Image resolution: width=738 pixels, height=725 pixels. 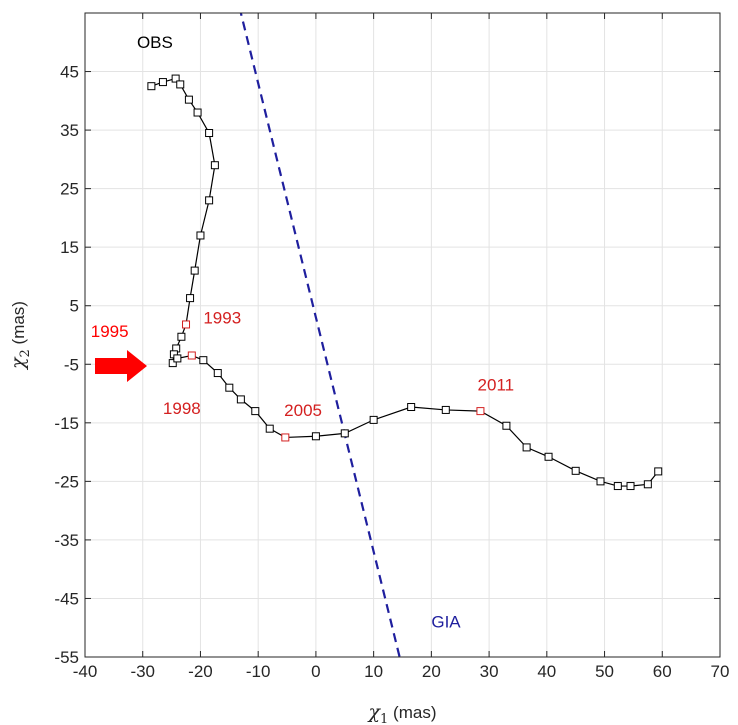 What do you see at coordinates (110, 331) in the screenshot?
I see `annotation-1995: 1995` at bounding box center [110, 331].